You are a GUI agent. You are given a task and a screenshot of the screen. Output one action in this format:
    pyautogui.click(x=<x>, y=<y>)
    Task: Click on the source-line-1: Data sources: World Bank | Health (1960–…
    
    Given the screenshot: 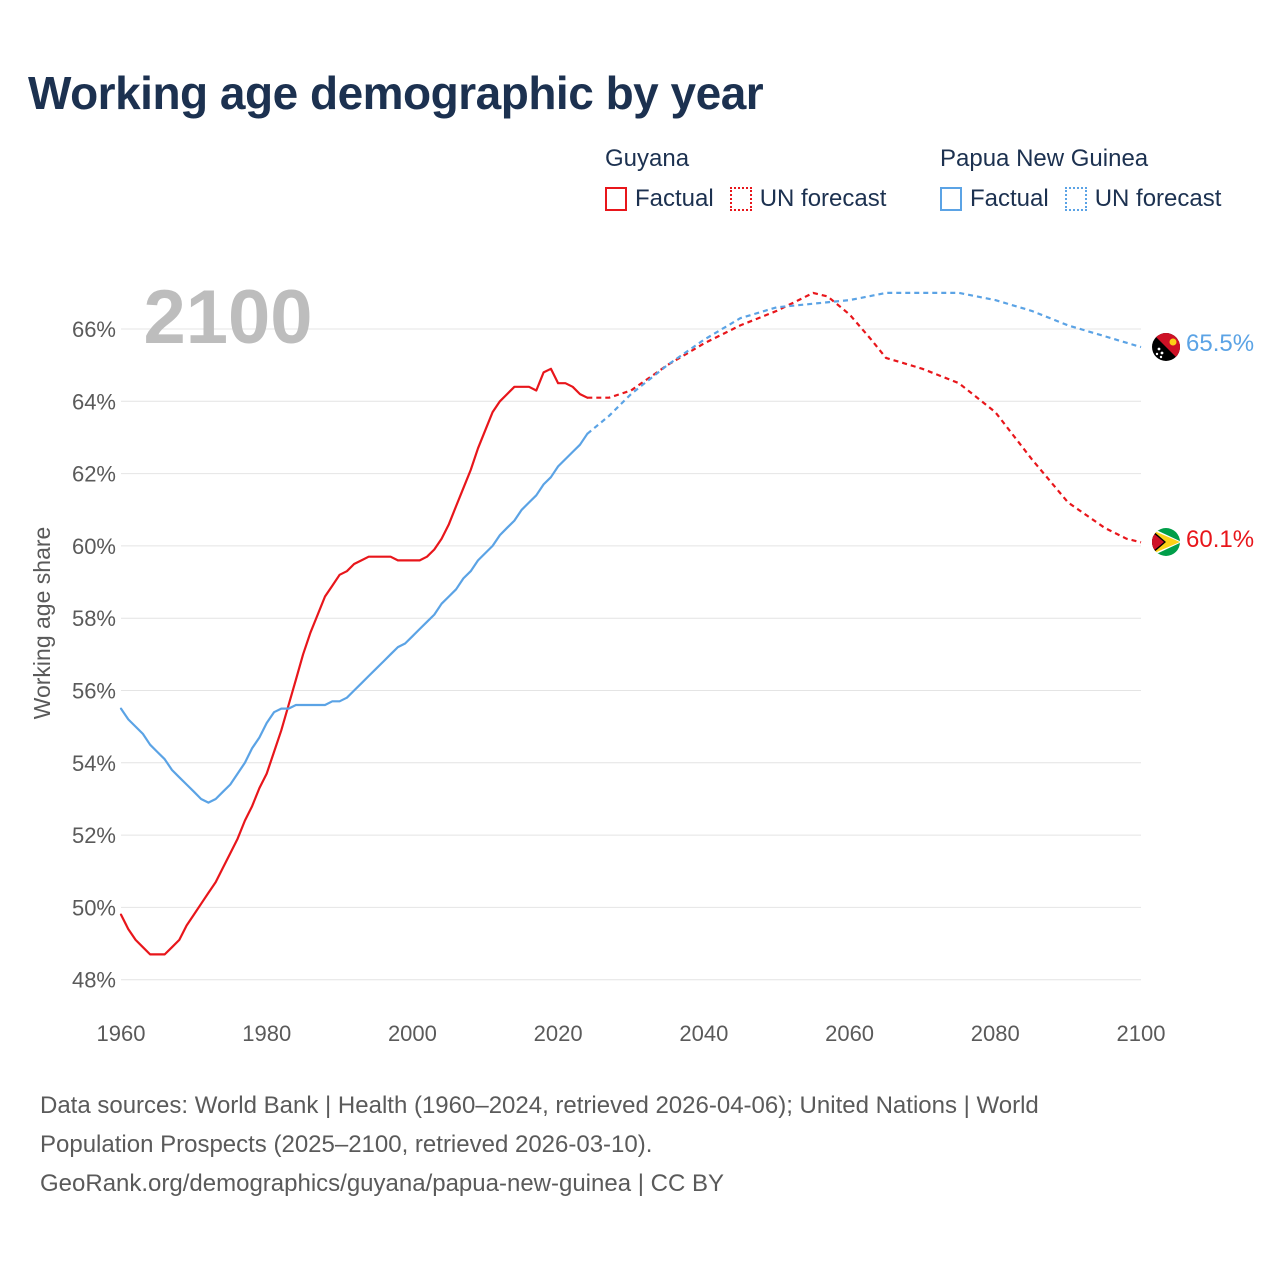 What is the action you would take?
    pyautogui.click(x=539, y=1105)
    